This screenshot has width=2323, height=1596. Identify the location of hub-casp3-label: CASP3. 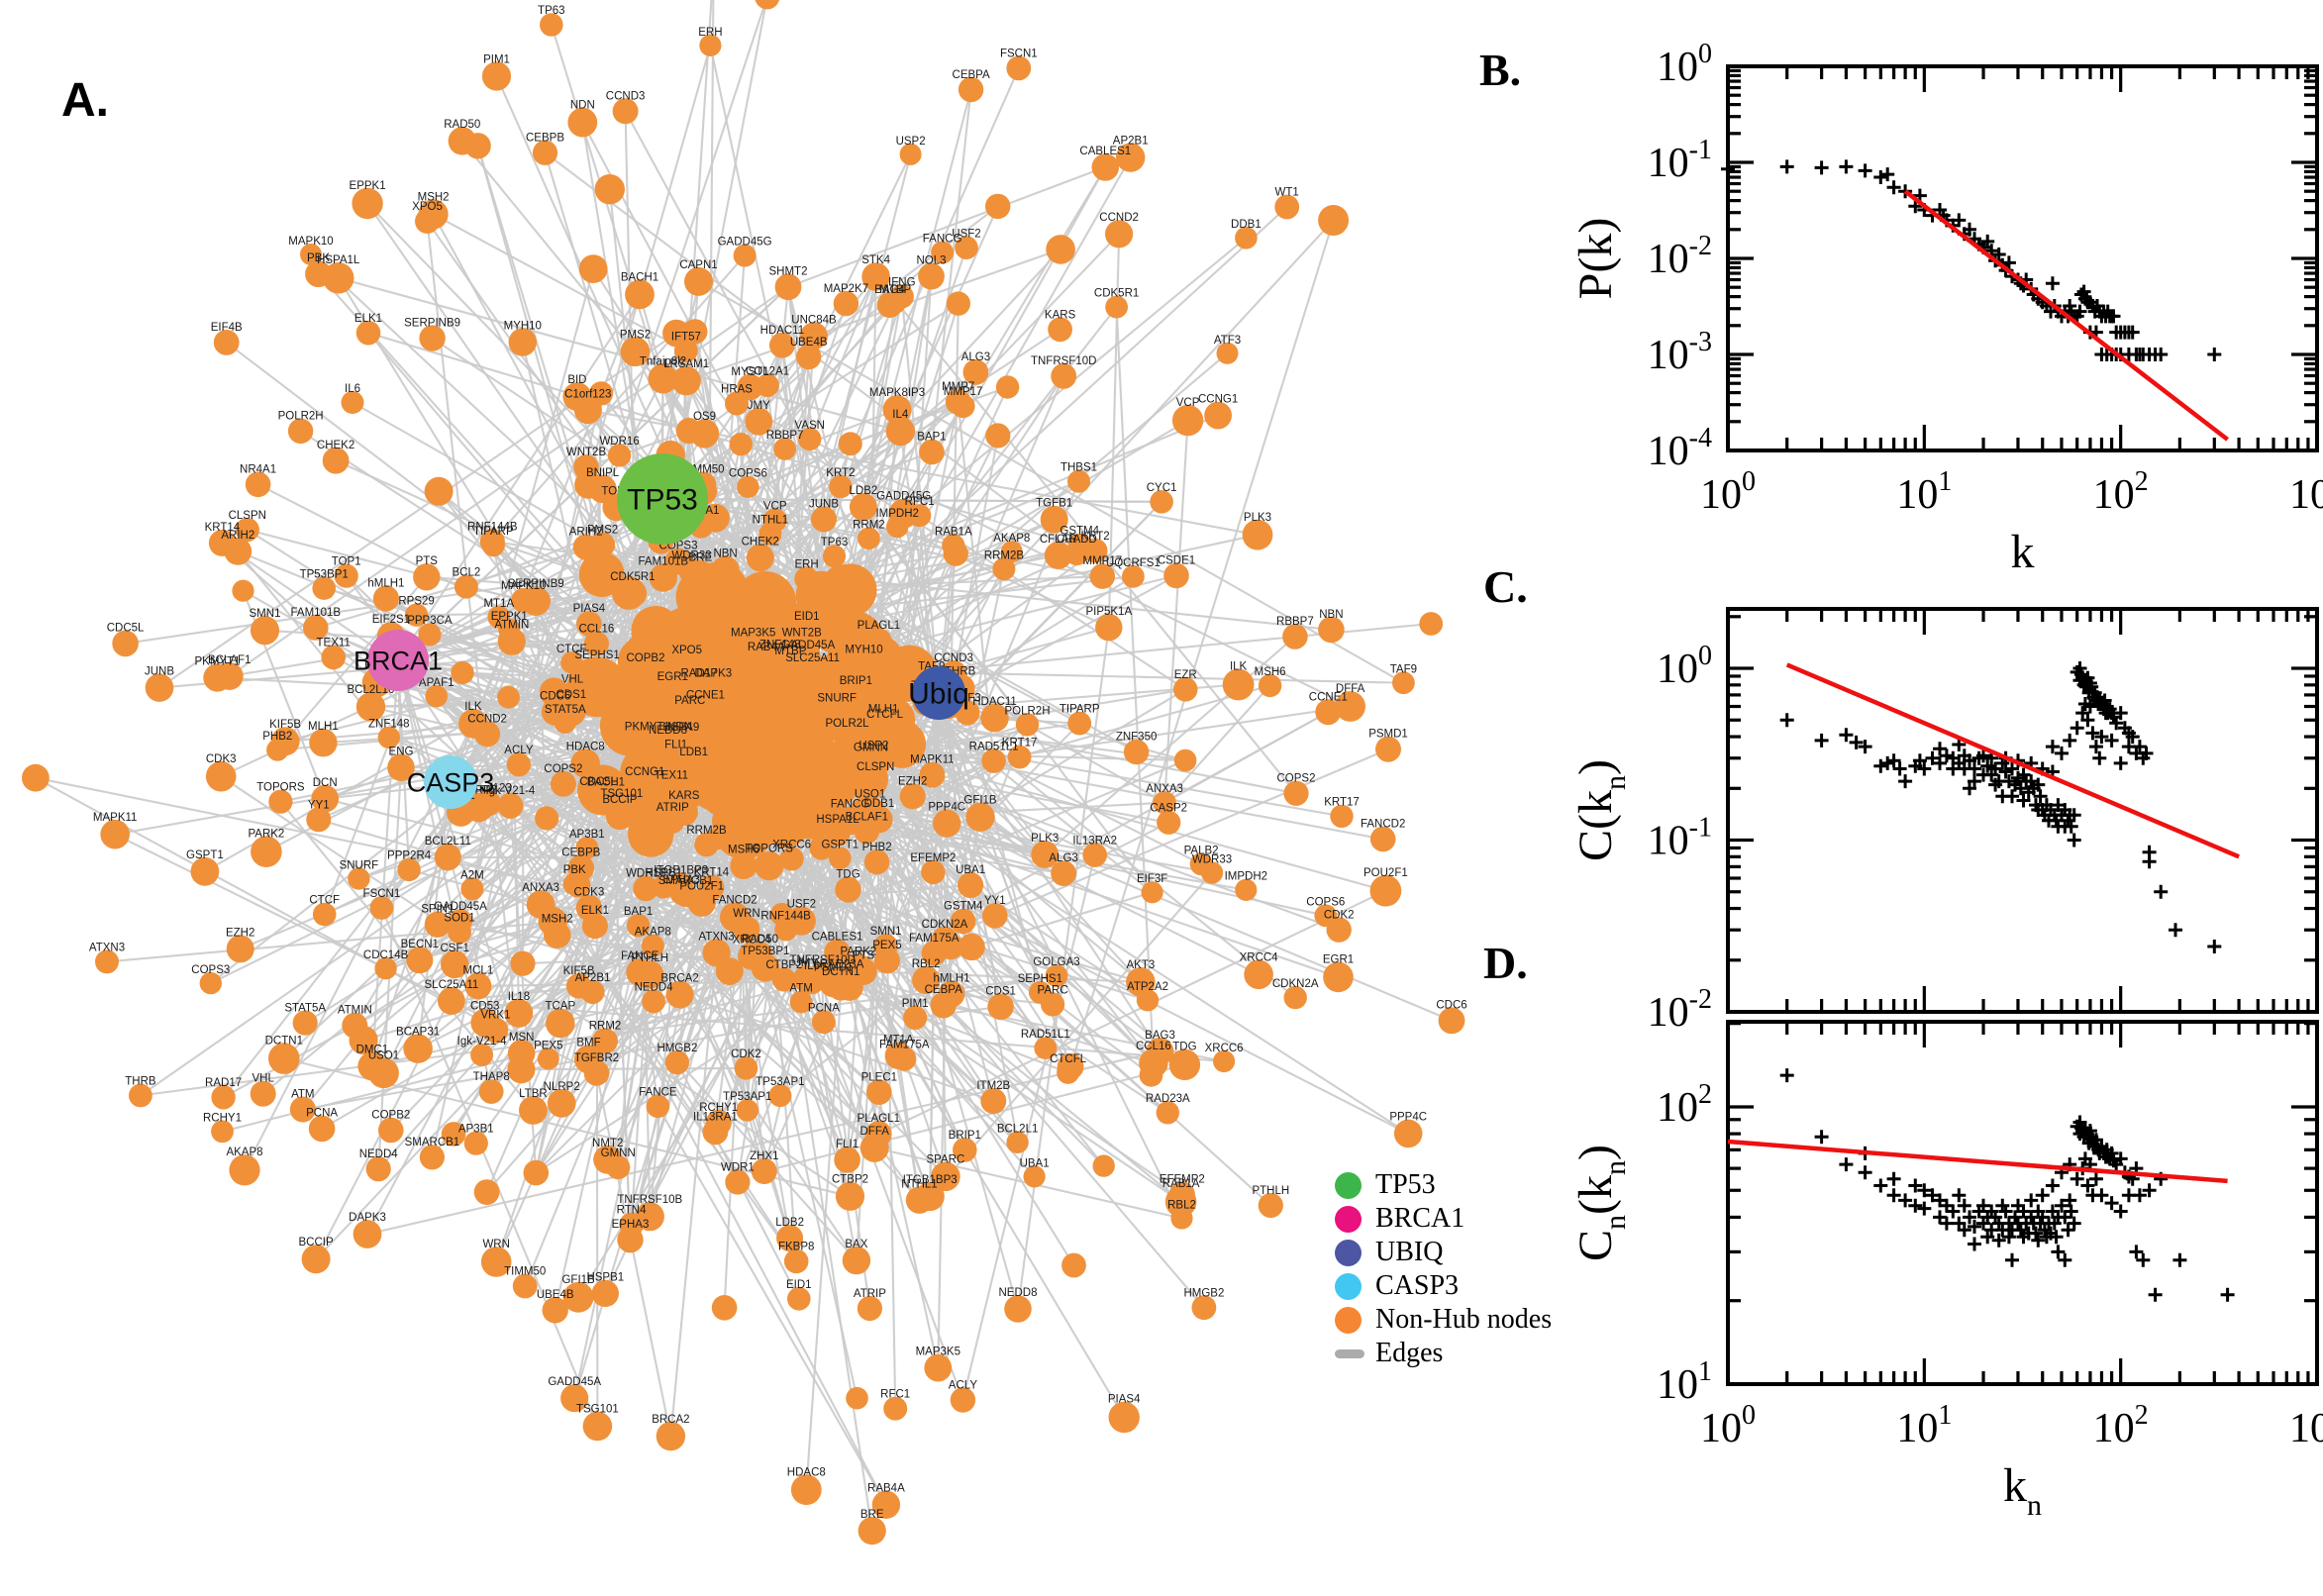
(451, 782).